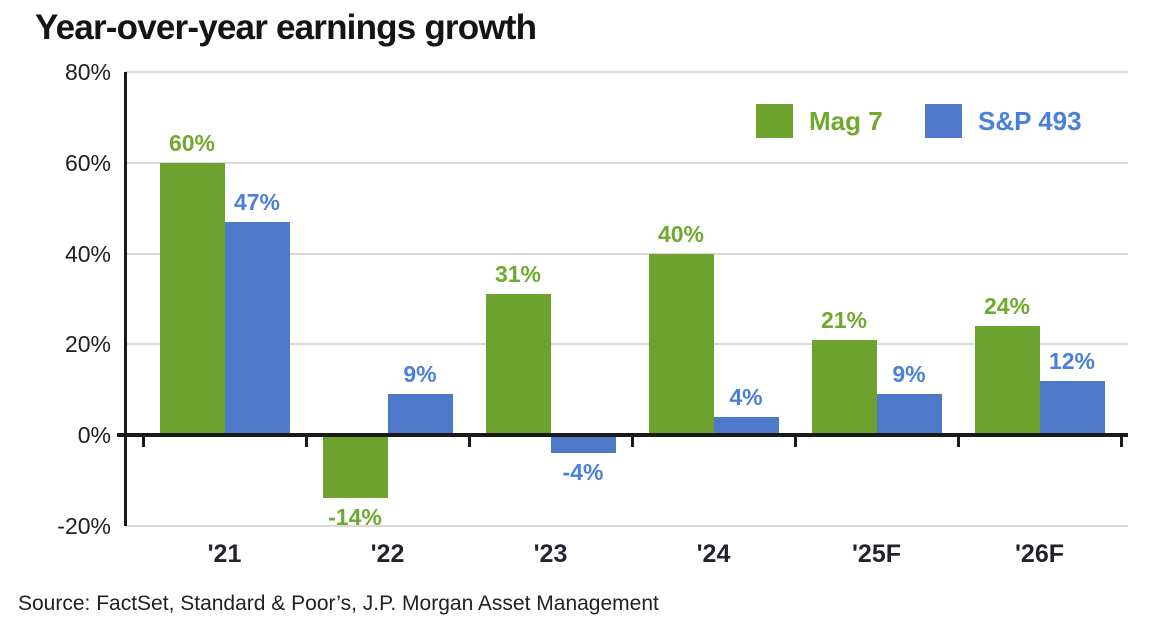 Image resolution: width=1149 pixels, height=630 pixels. Describe the element at coordinates (713, 554) in the screenshot. I see `x-axis-label-24: '24` at that location.